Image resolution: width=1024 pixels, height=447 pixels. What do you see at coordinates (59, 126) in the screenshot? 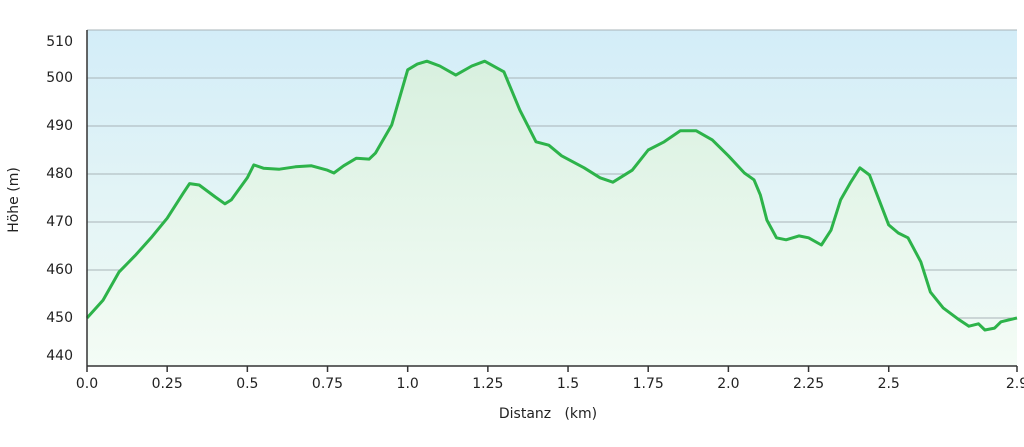
I see `y-tick-label: 490` at bounding box center [59, 126].